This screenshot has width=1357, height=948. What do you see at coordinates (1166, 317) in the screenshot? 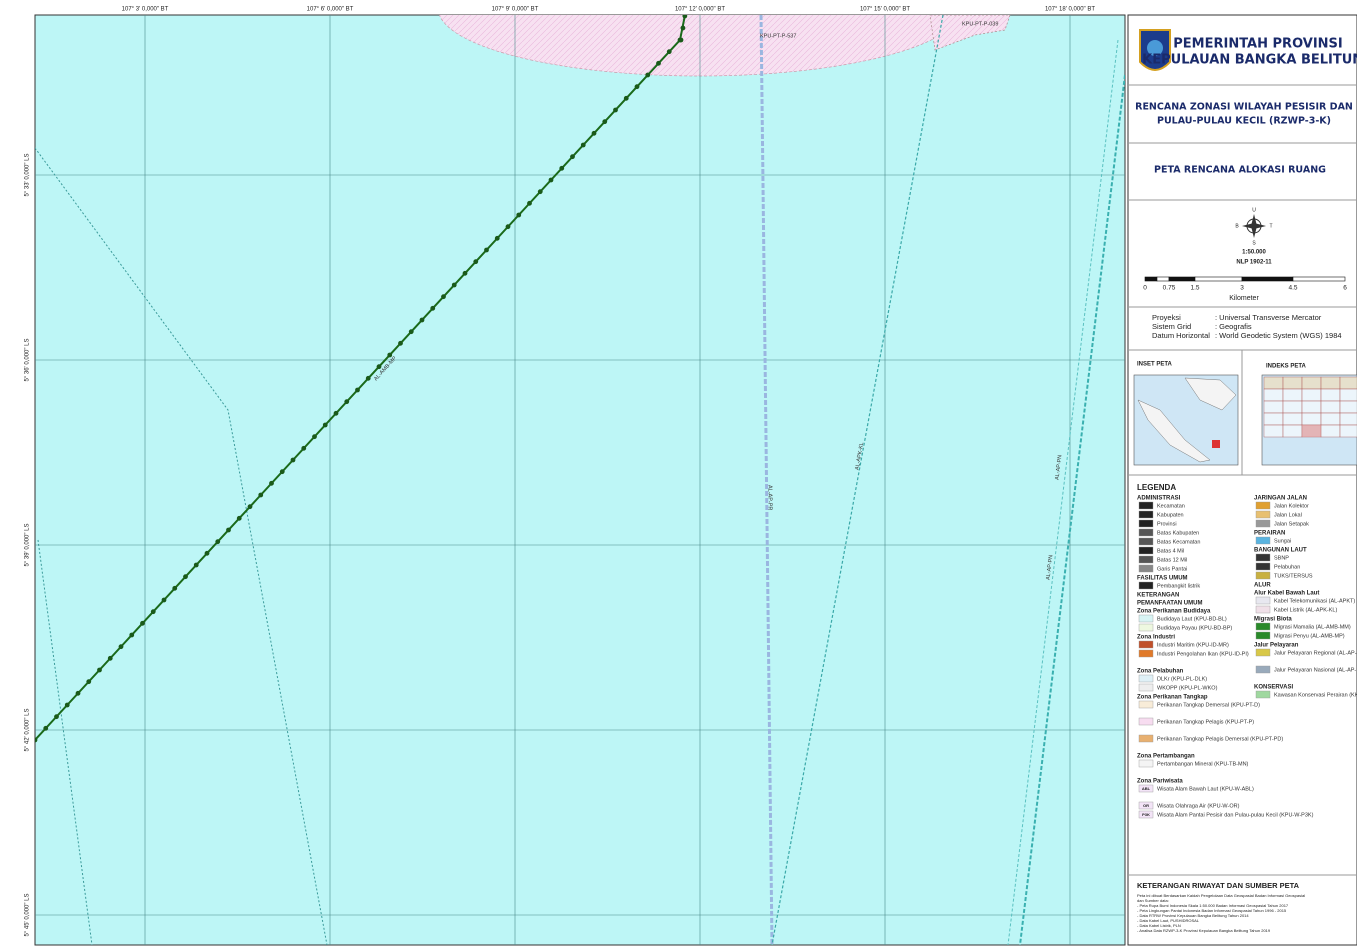
I see `proj-key: Proyeksi` at bounding box center [1166, 317].